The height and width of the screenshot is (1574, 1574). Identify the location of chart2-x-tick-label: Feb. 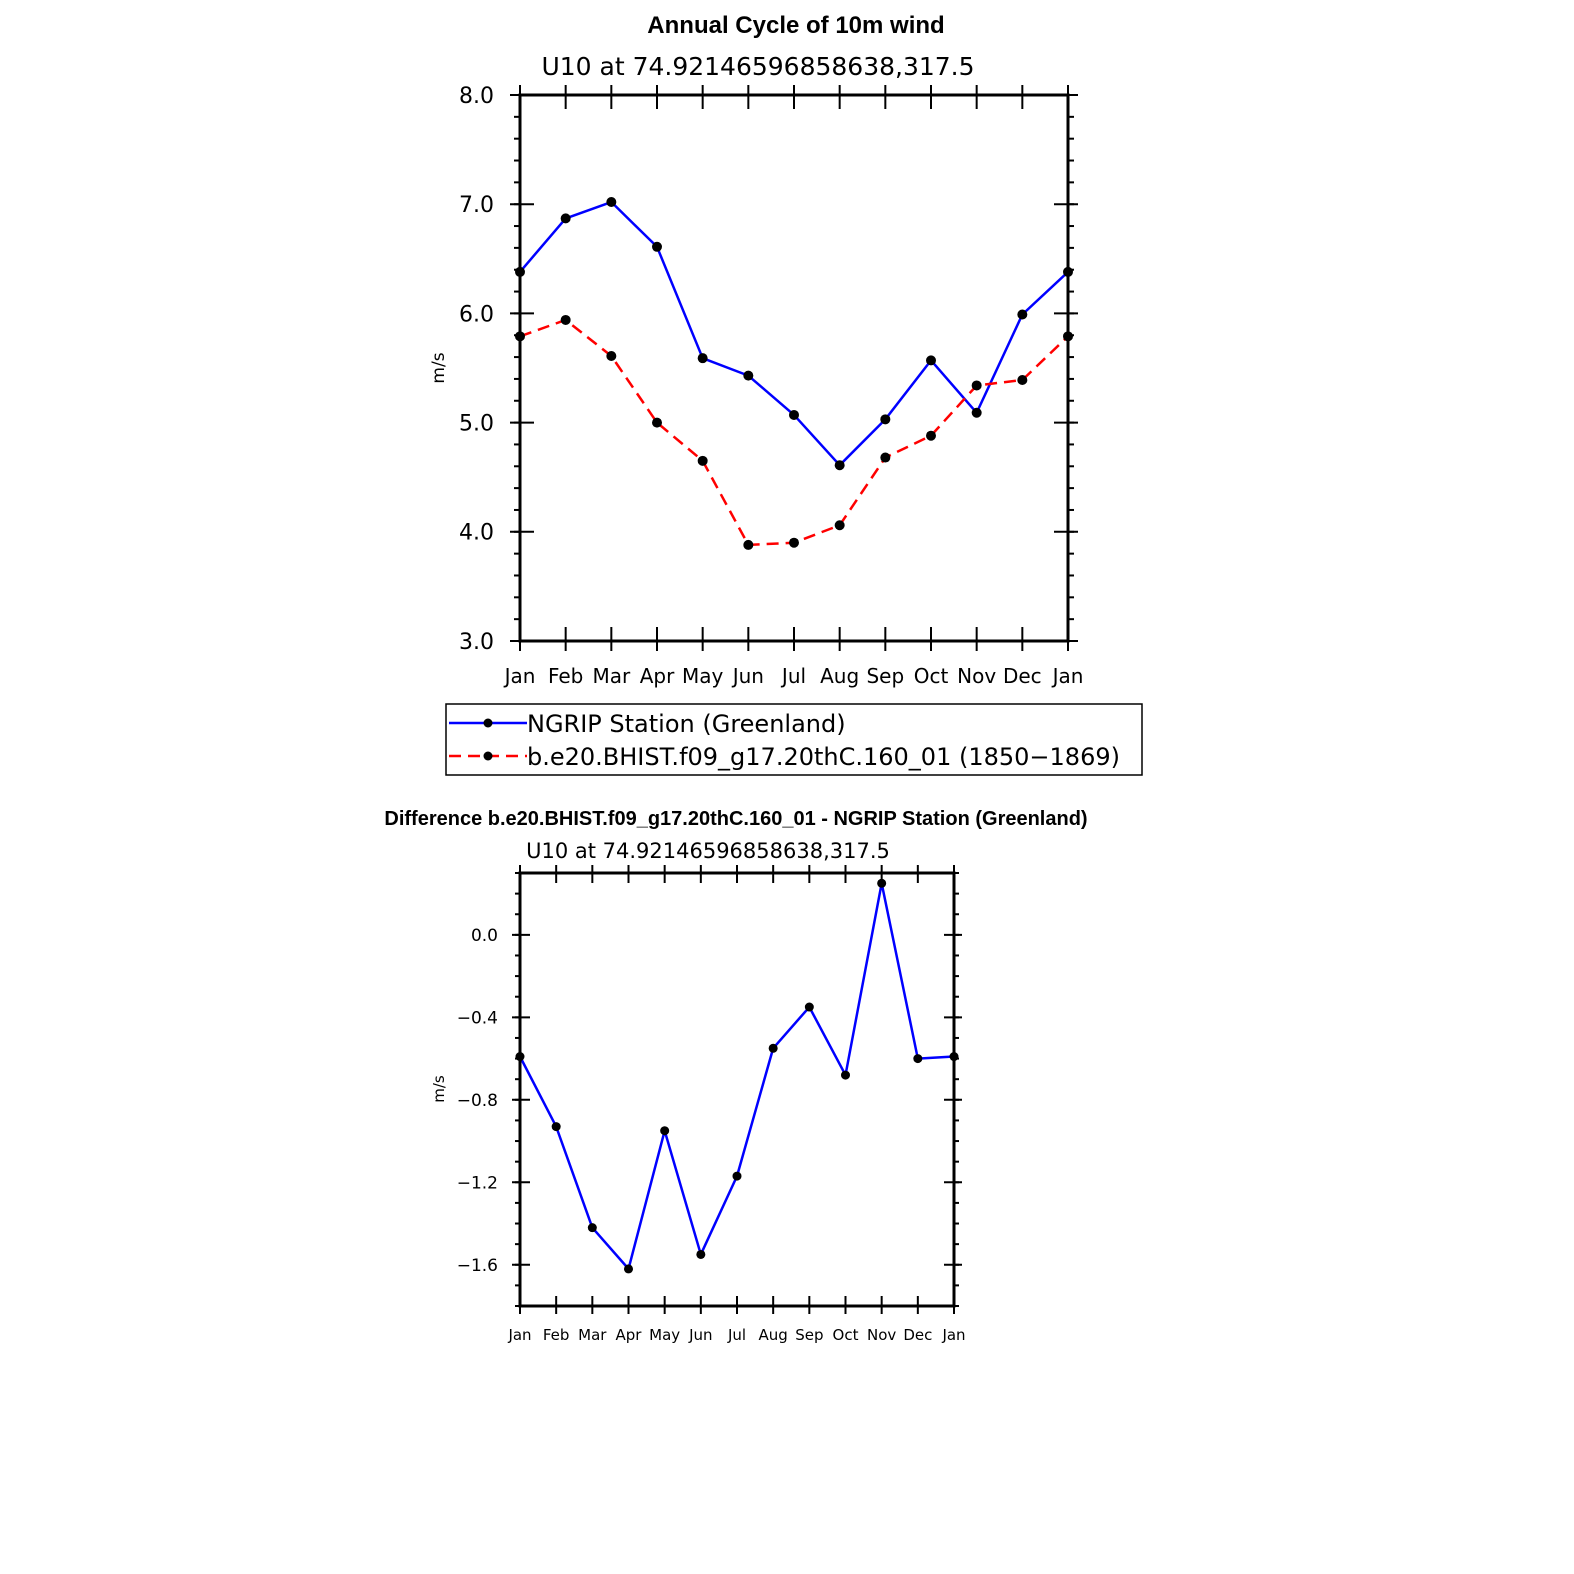
(556, 1335).